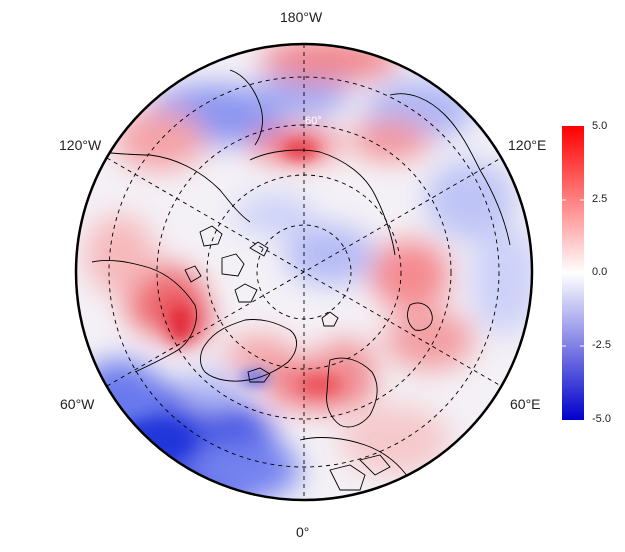  I want to click on lon-label-120w: 120°W, so click(80, 145).